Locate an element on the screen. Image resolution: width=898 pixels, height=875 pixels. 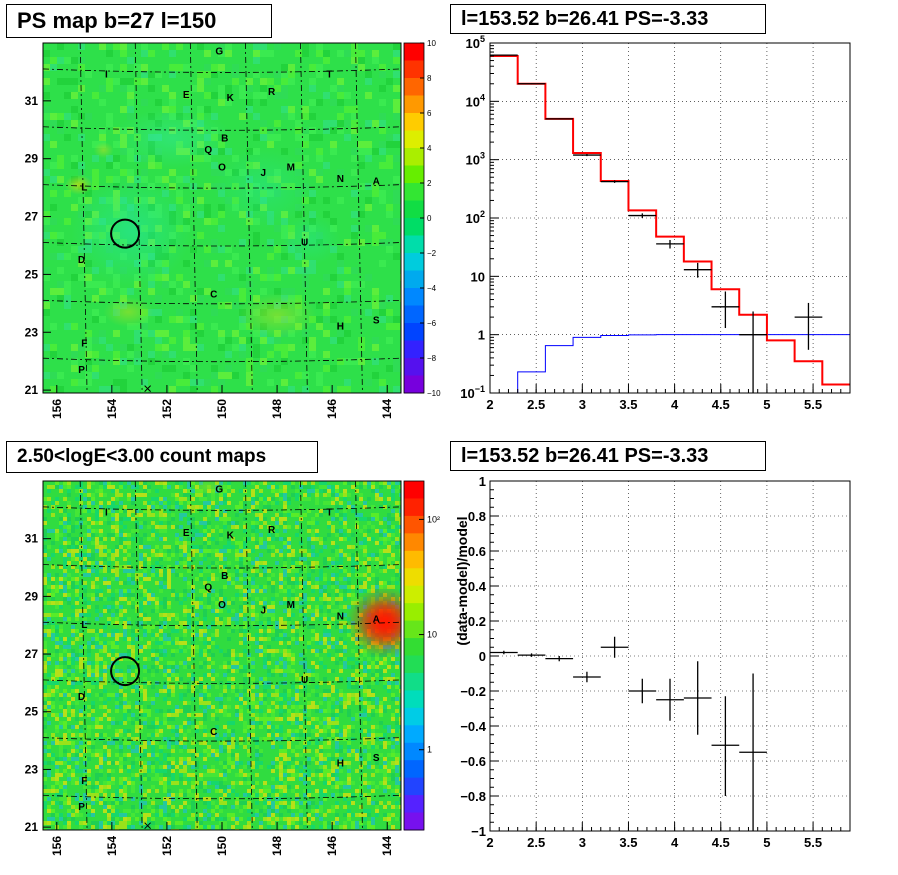
source-label-B: B is located at coordinates (224, 138).